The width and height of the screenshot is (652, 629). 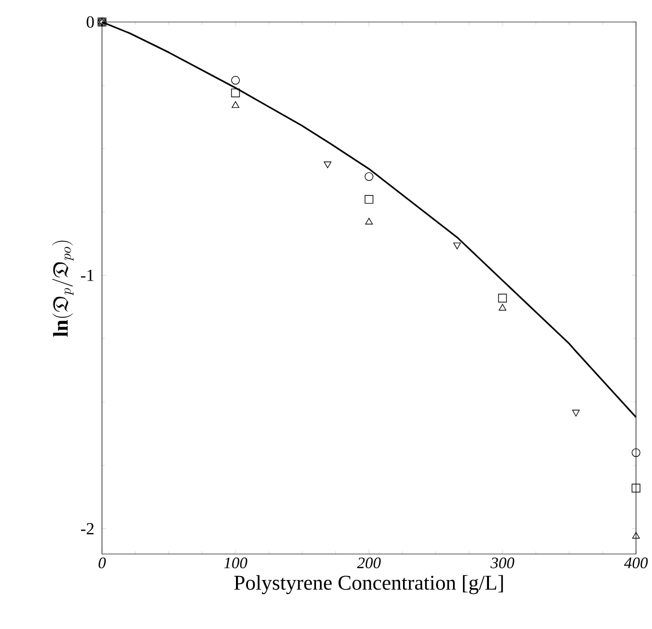 I want to click on x-tick-label: 100, so click(x=236, y=563).